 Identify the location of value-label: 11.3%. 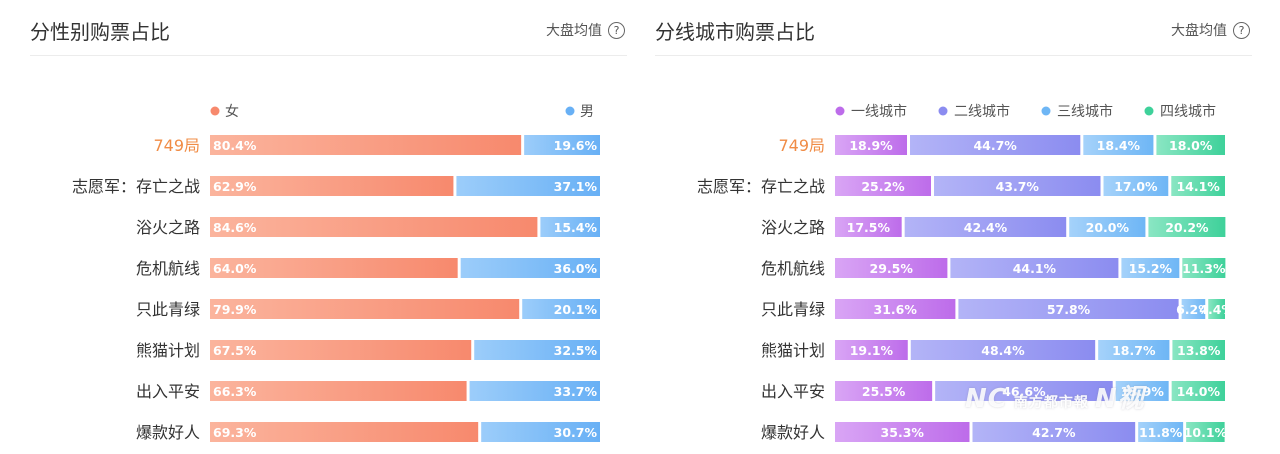
(1204, 268).